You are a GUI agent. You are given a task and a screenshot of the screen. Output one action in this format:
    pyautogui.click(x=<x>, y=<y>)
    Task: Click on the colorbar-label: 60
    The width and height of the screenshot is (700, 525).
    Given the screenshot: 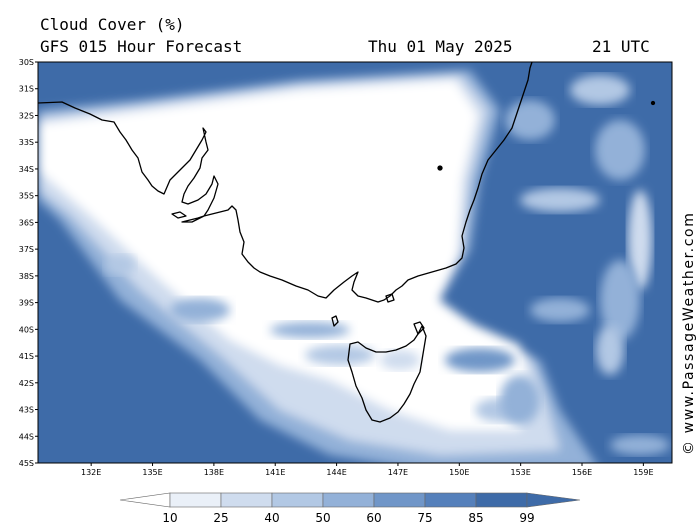 What is the action you would take?
    pyautogui.click(x=373, y=518)
    